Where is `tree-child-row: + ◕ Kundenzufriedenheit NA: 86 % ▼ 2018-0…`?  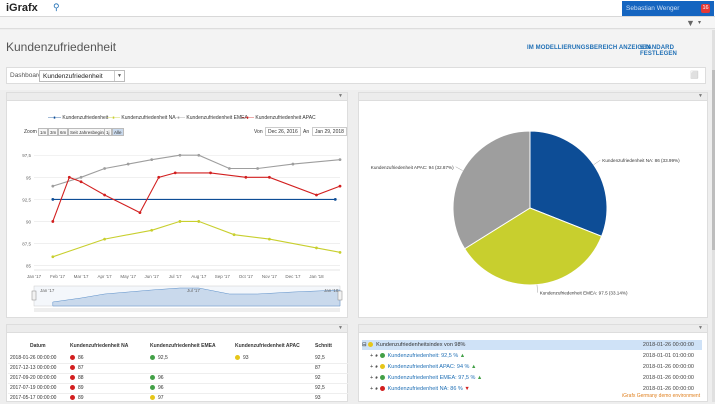 tree-child-row: + ◕ Kundenzufriedenheit NA: 86 % ▼ 2018-0… is located at coordinates (532, 389).